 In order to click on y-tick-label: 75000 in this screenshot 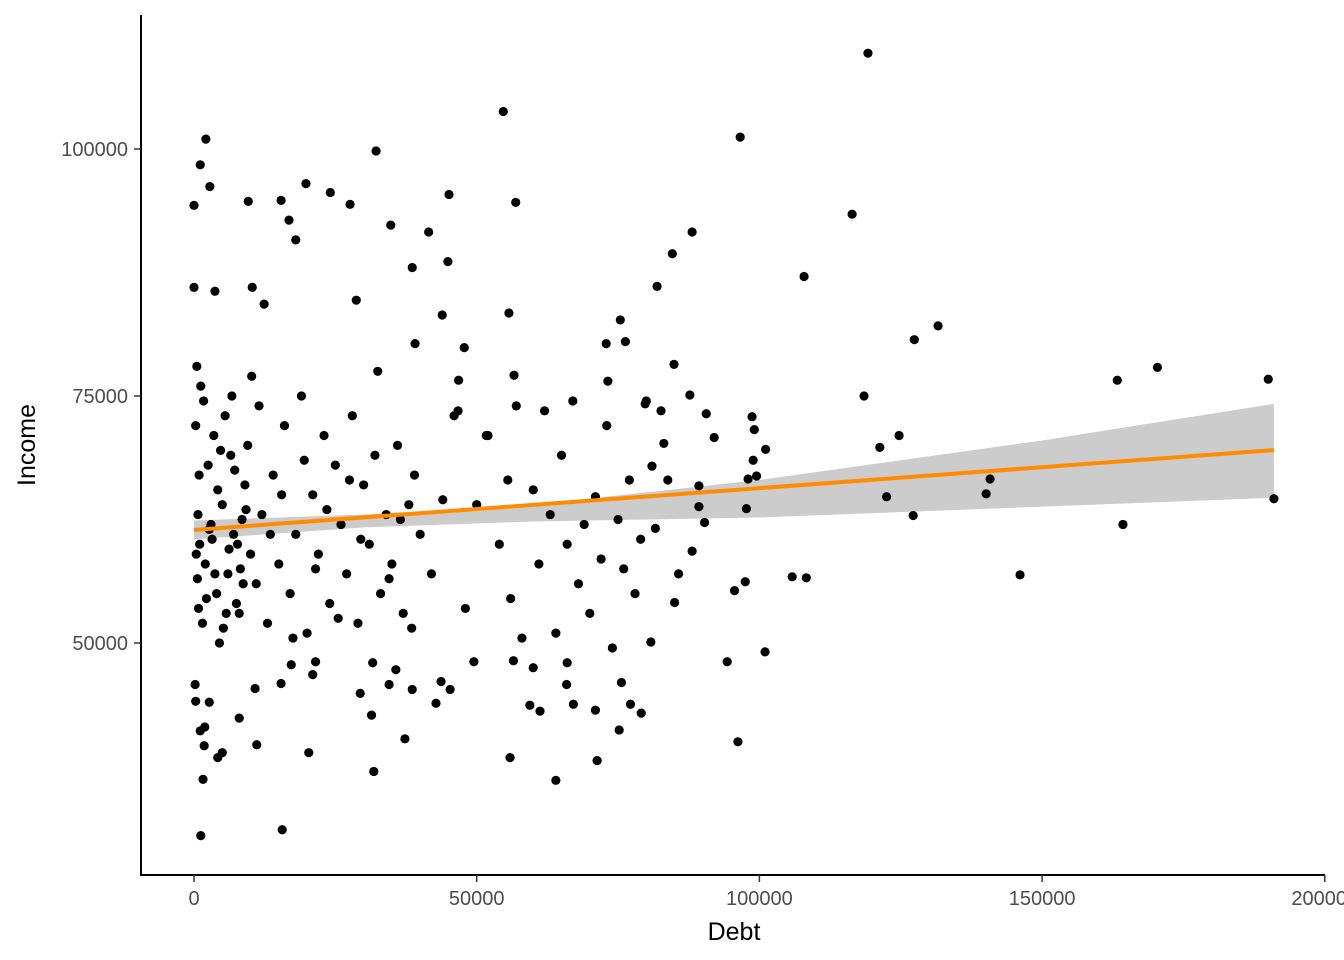, I will do `click(100, 397)`.